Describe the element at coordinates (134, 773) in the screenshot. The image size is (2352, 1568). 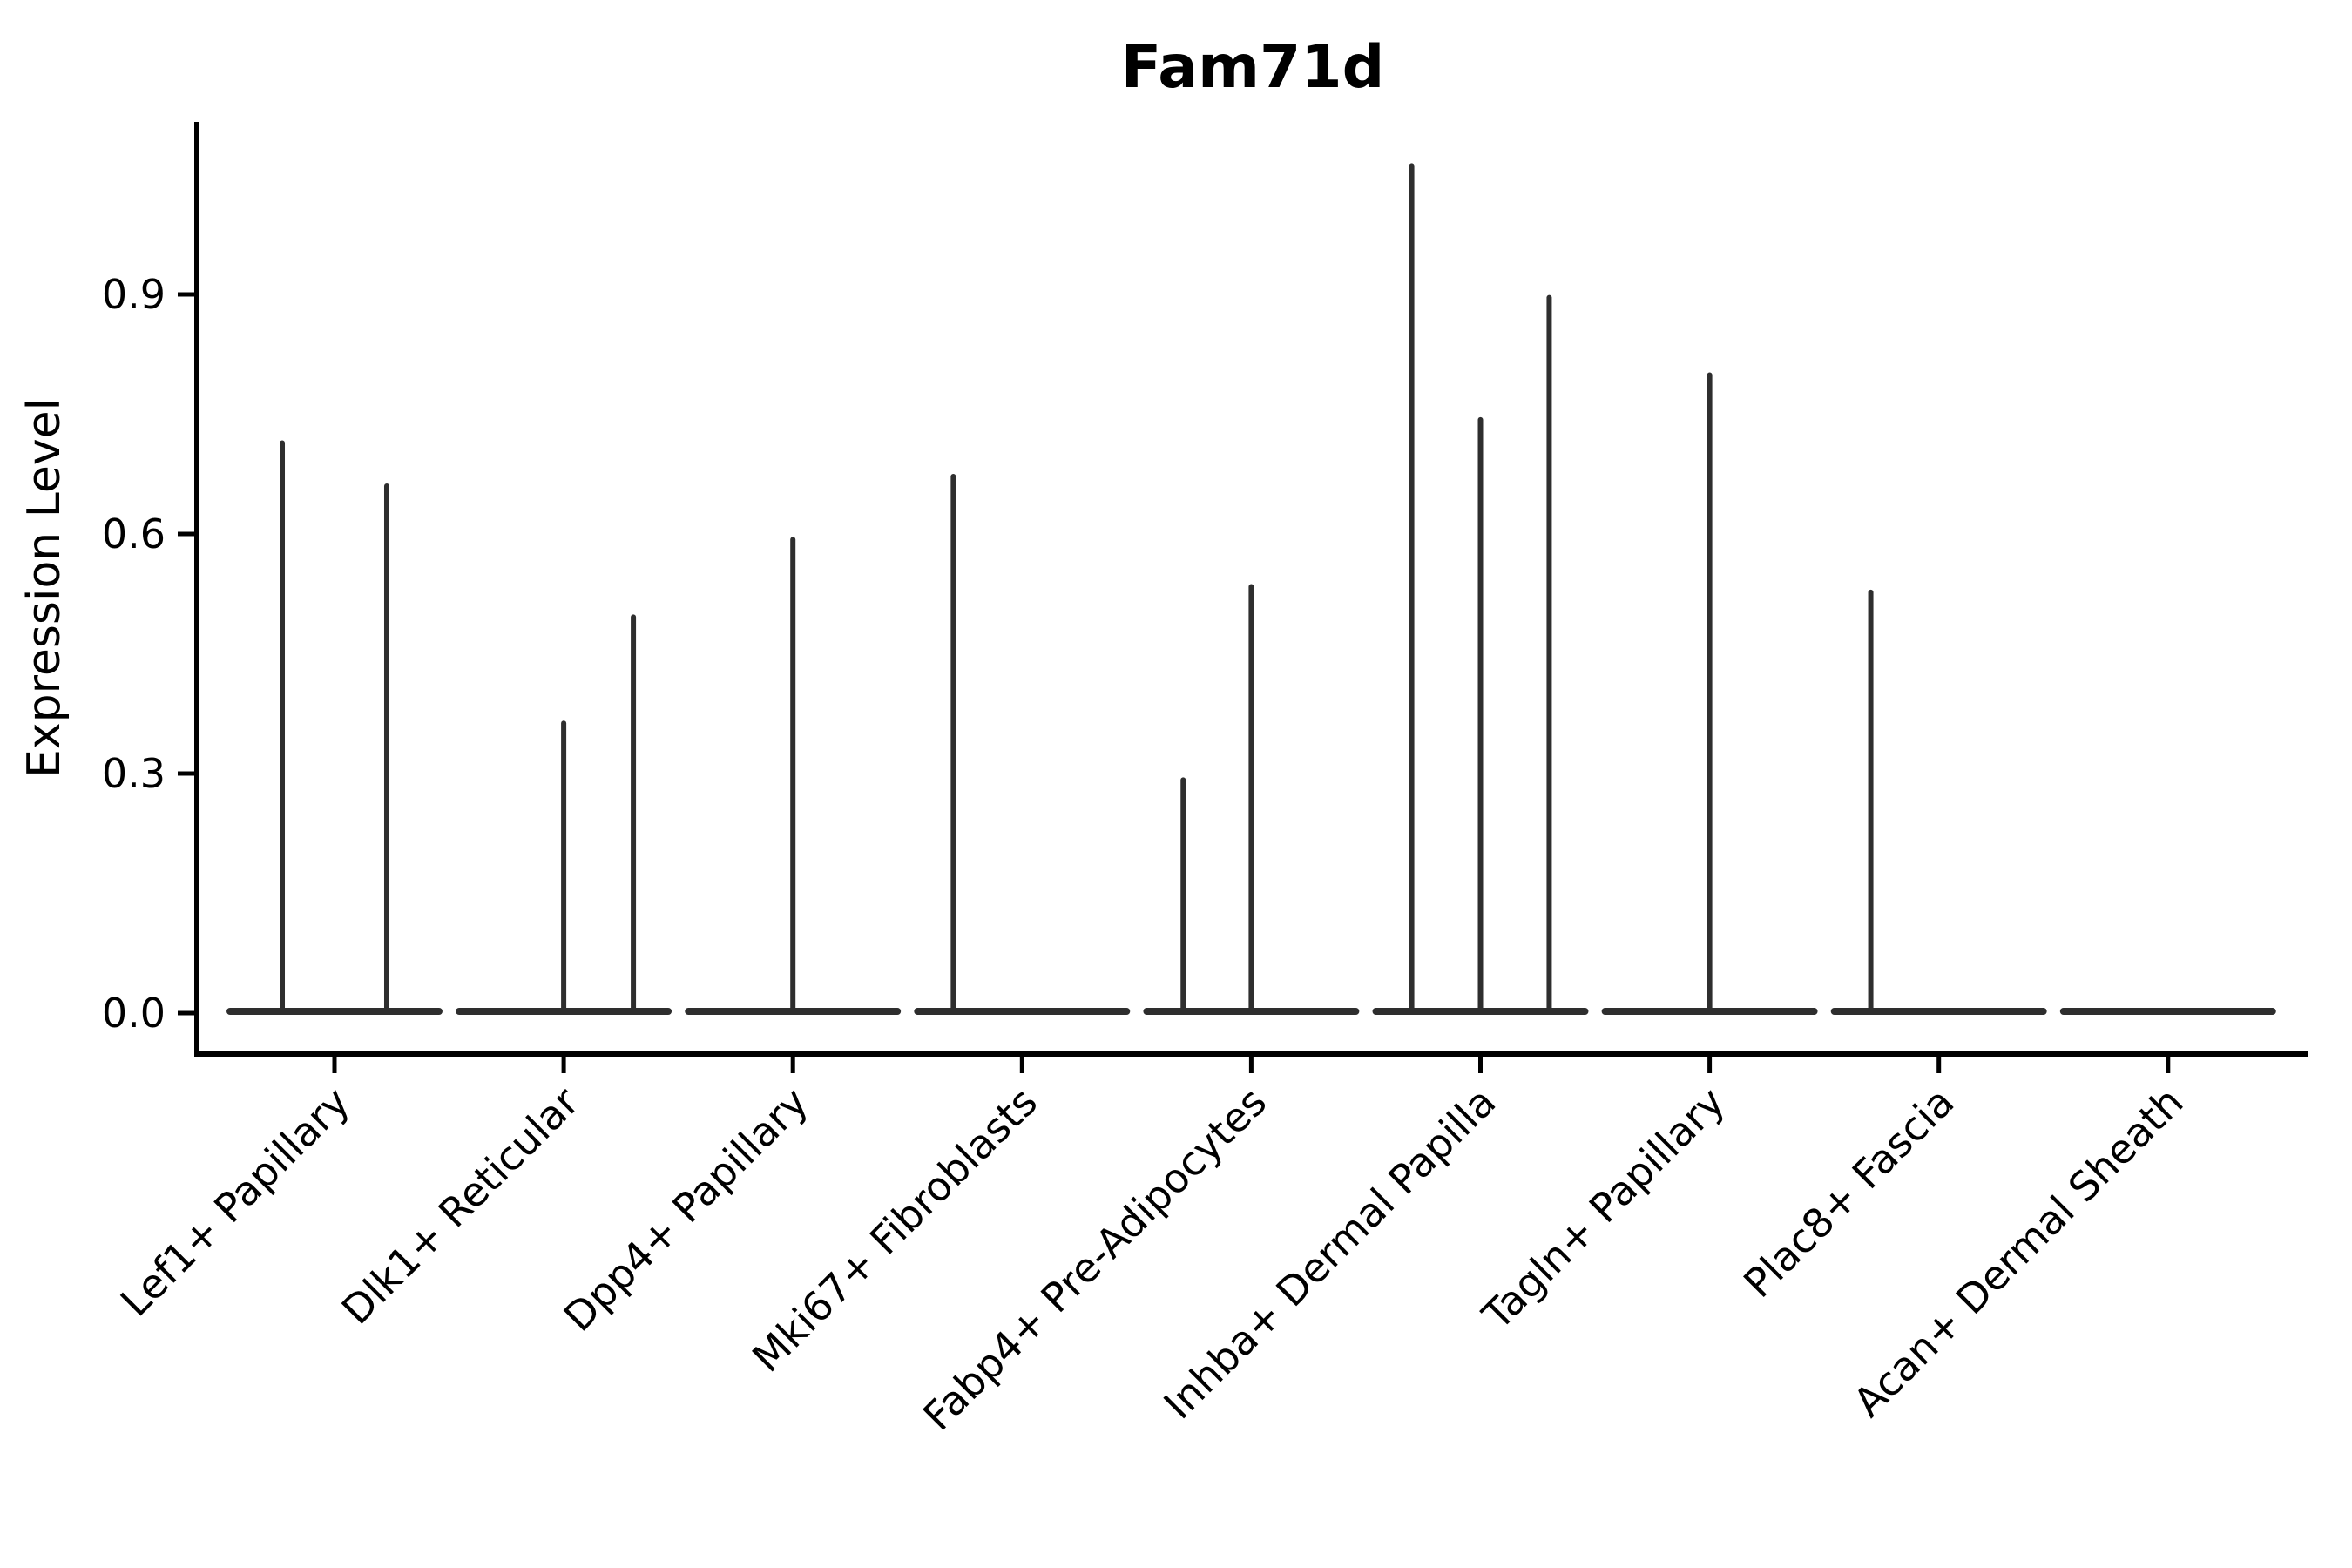
I see `y-tick-label: 0.3` at that location.